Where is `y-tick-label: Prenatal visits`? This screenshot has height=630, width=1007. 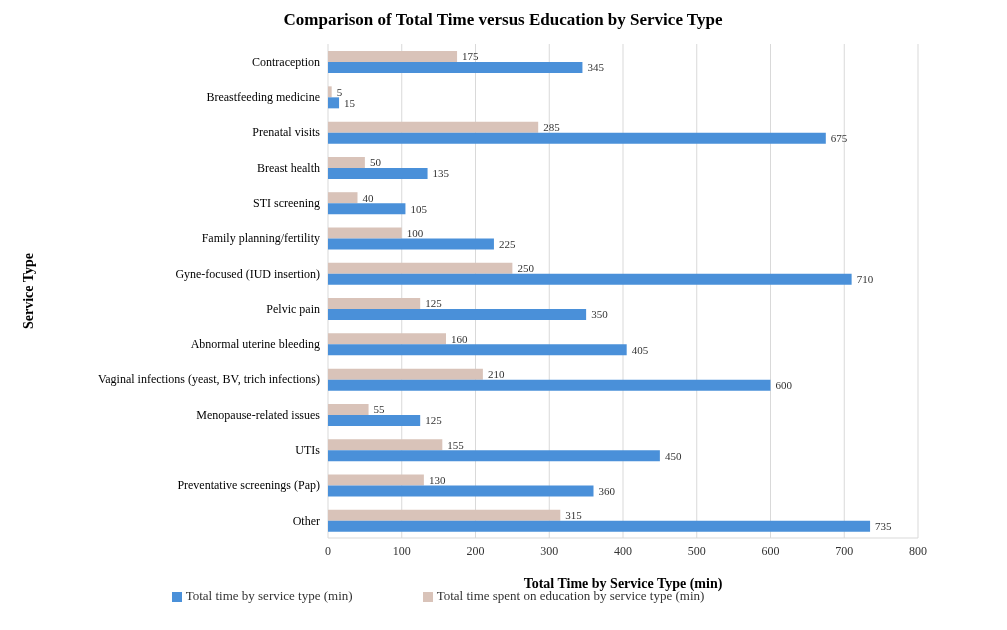
y-tick-label: Prenatal visits is located at coordinates (286, 132).